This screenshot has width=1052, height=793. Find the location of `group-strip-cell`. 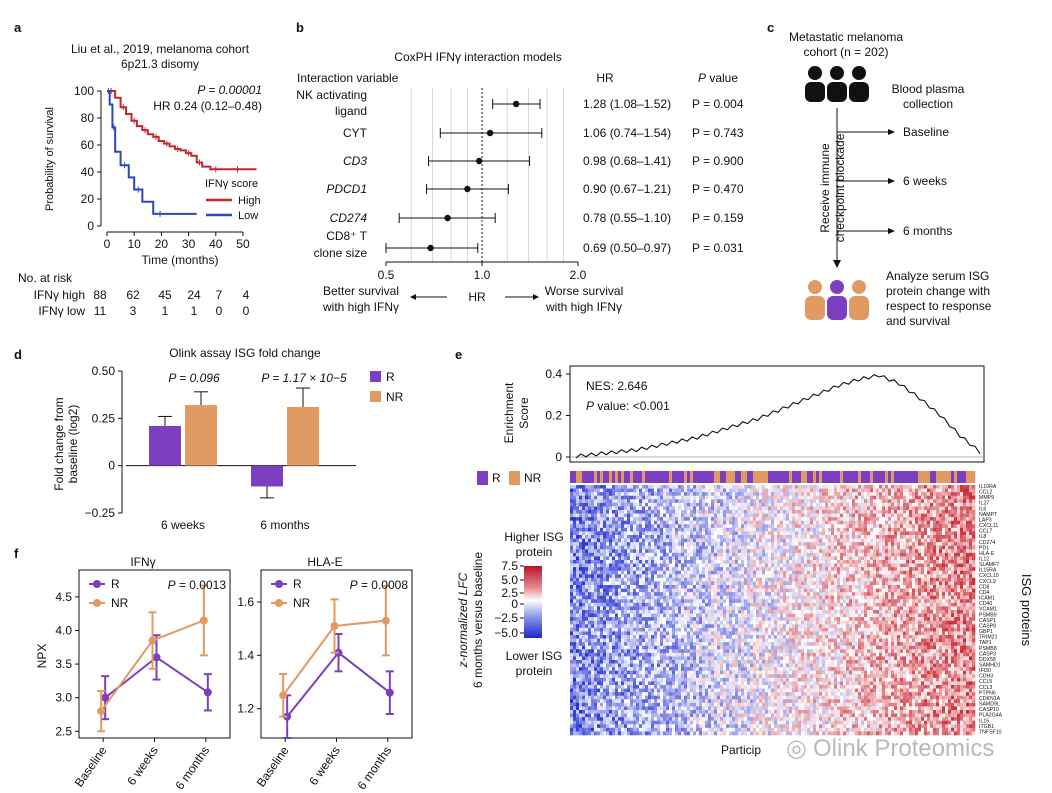

group-strip-cell is located at coordinates (746, 477).